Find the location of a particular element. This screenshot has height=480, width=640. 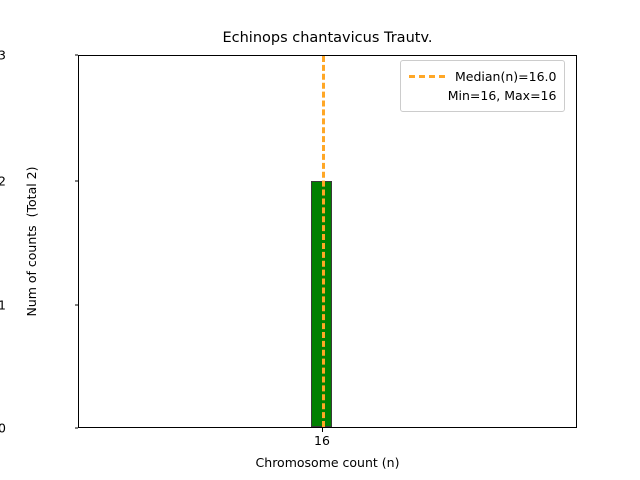

y-axis: 0 1 2 3 is located at coordinates (39, 240).